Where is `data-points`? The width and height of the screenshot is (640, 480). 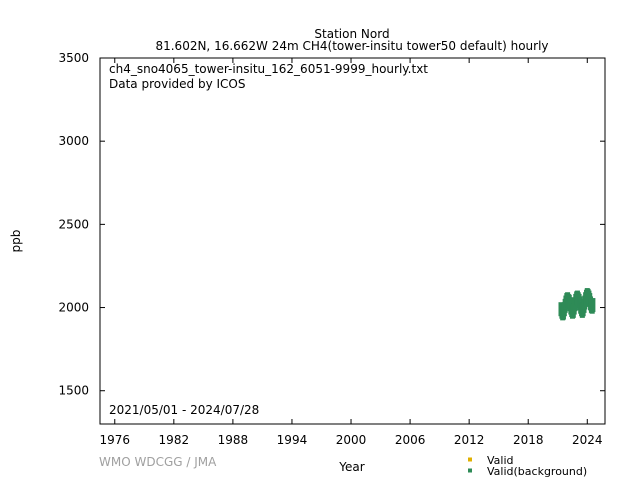 data-points is located at coordinates (577, 304).